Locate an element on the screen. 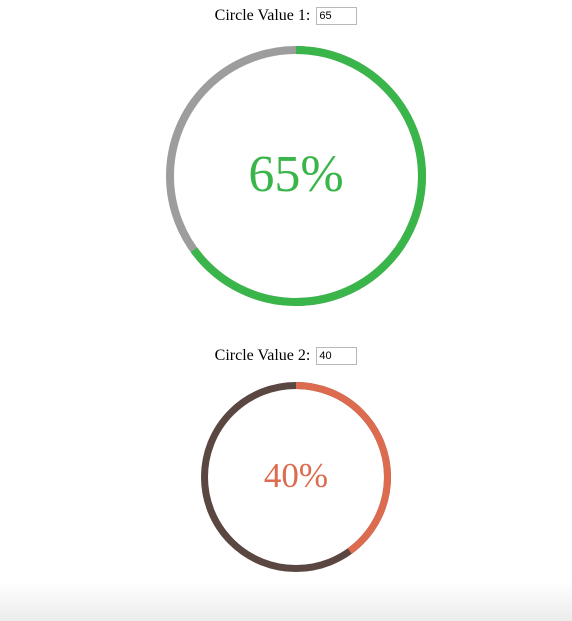  progress-circle-2-percent-text: 40% is located at coordinates (296, 475).